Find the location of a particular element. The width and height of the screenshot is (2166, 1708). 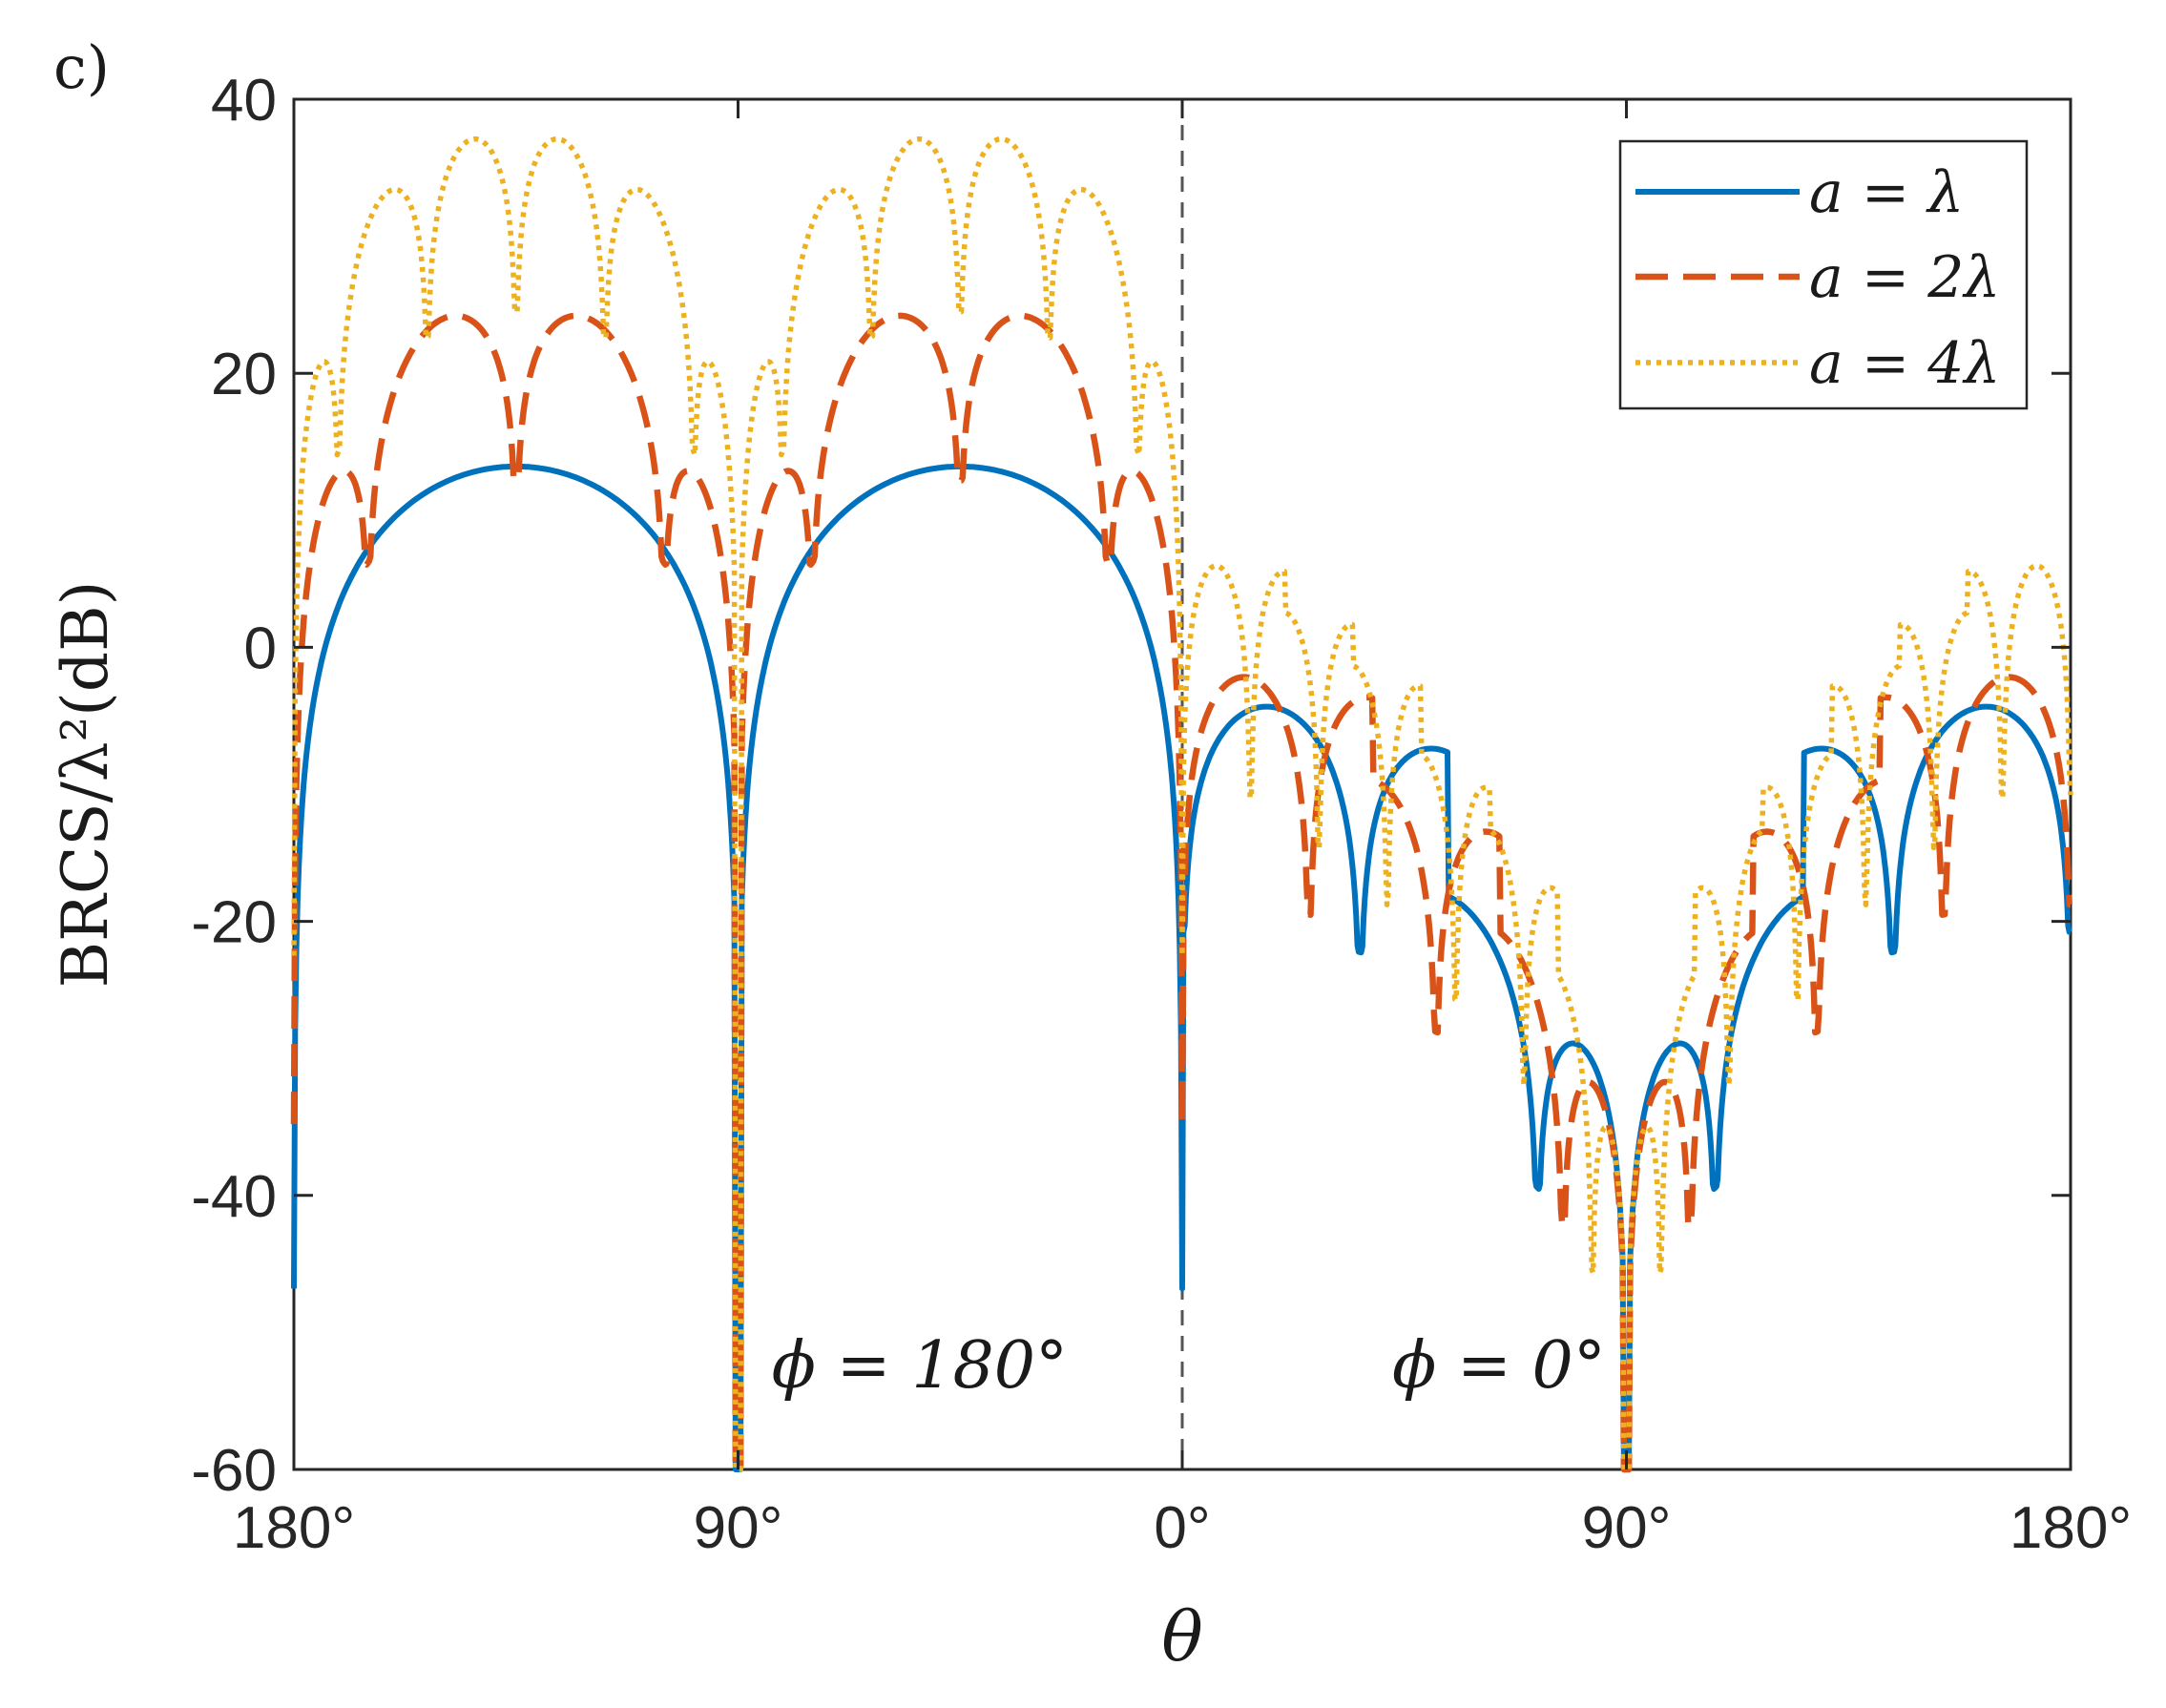

y-tick-label: -60 is located at coordinates (234, 1471).